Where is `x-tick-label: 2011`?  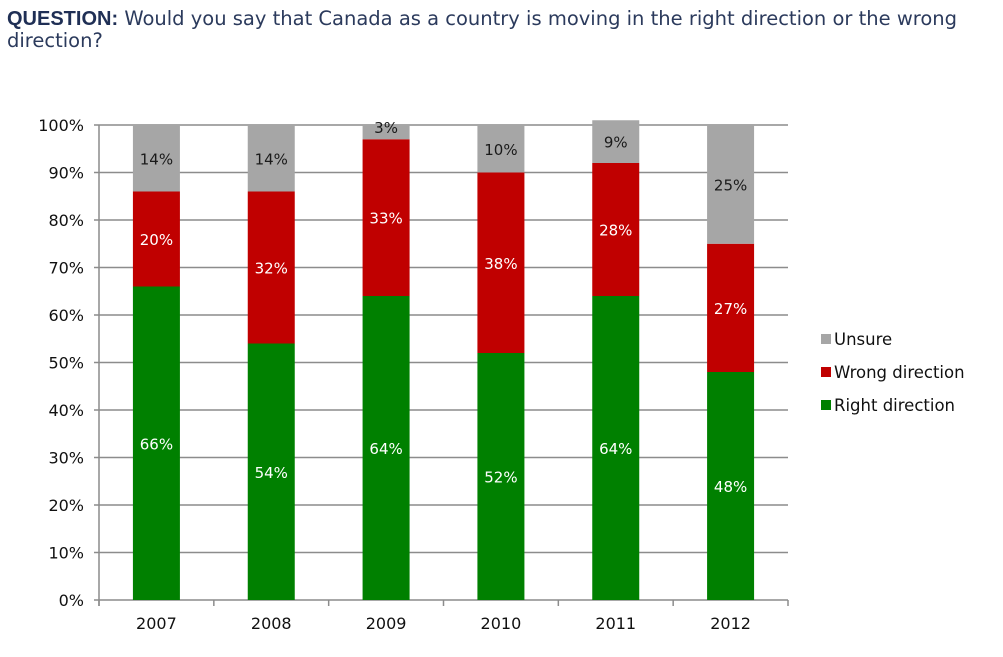 x-tick-label: 2011 is located at coordinates (615, 623).